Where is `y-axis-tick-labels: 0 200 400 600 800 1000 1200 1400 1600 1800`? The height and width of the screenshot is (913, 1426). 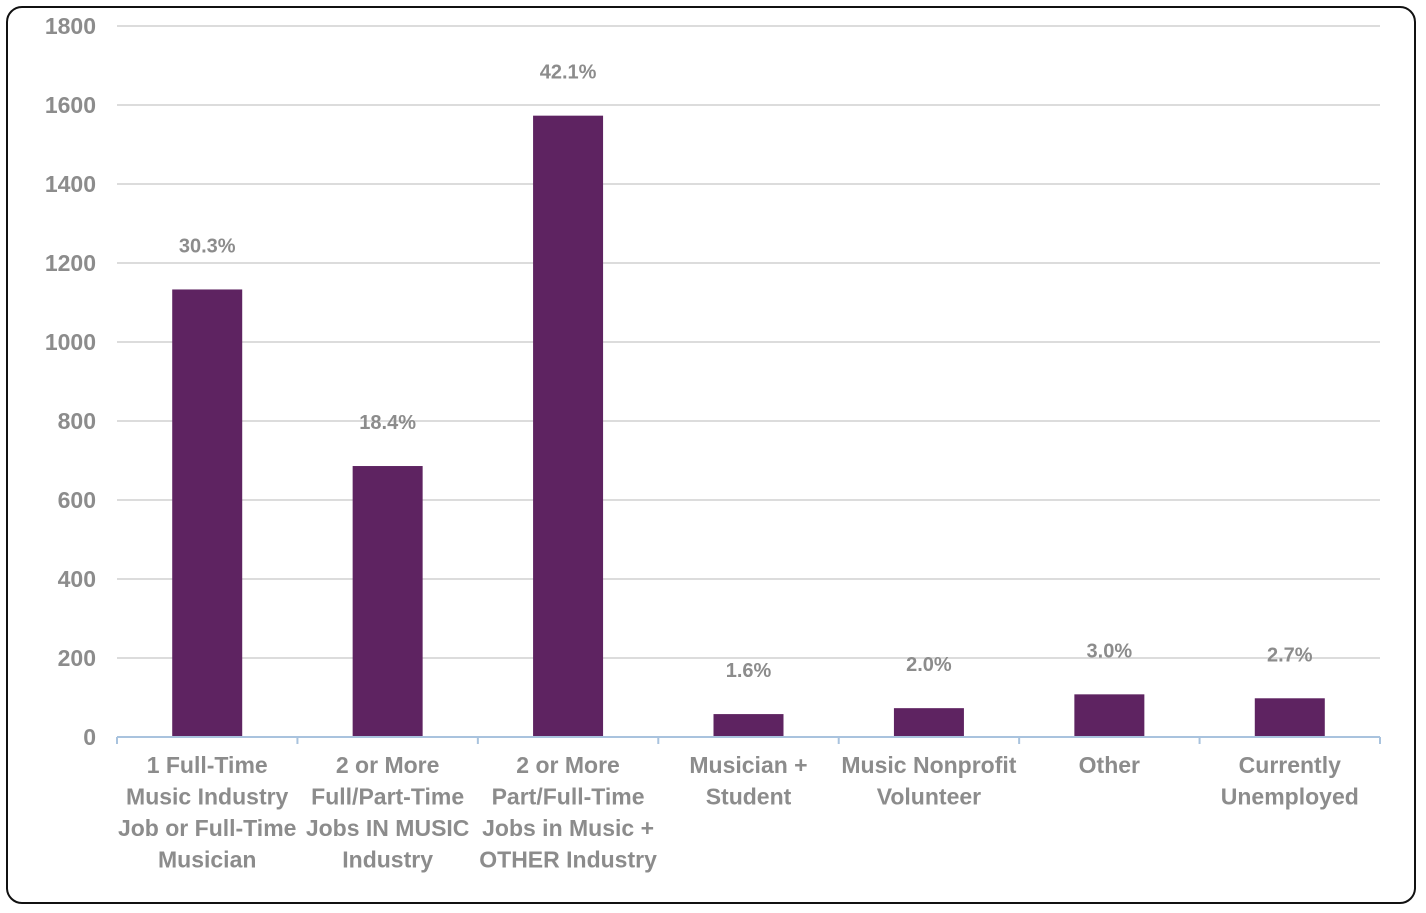 y-axis-tick-labels: 0 200 400 600 800 1000 1200 1400 1600 1800 is located at coordinates (70, 381).